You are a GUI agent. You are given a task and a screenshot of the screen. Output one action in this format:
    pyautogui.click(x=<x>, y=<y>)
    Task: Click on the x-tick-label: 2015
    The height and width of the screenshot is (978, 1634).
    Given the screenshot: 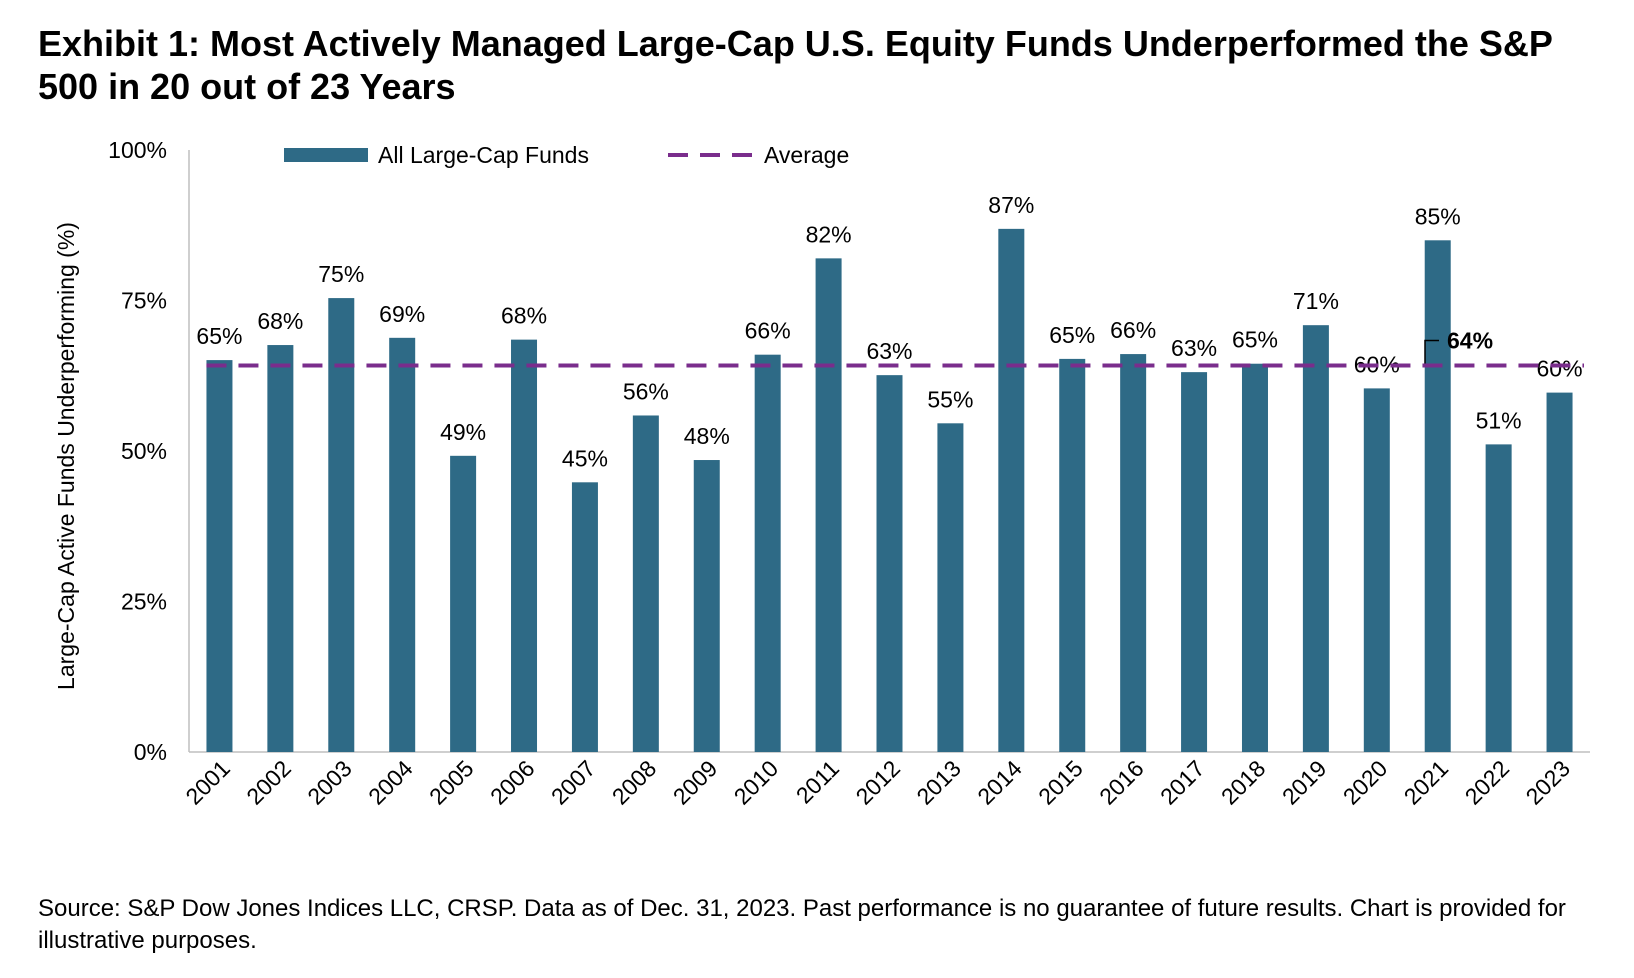 What is the action you would take?
    pyautogui.click(x=1060, y=782)
    